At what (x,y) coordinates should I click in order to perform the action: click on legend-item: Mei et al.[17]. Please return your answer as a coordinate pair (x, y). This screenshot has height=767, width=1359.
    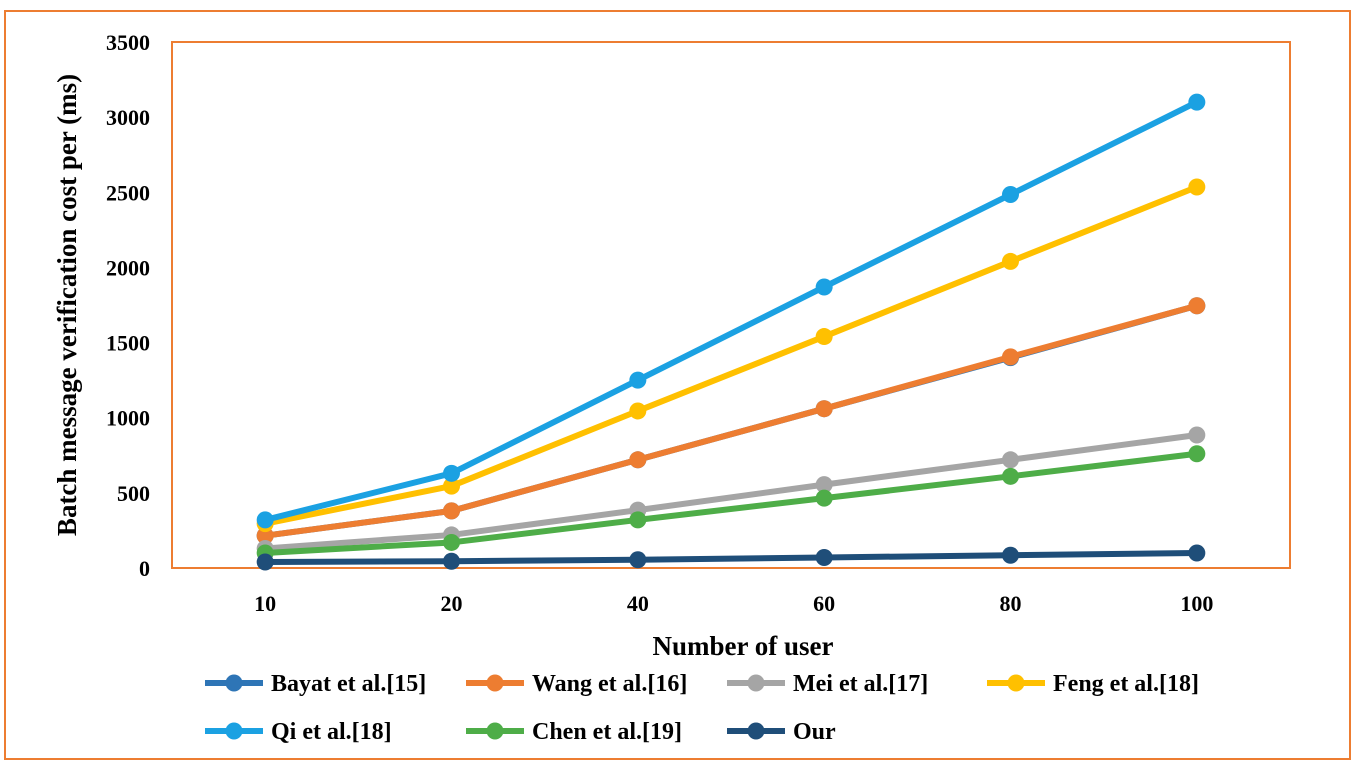
    Looking at the image, I should click on (827, 684).